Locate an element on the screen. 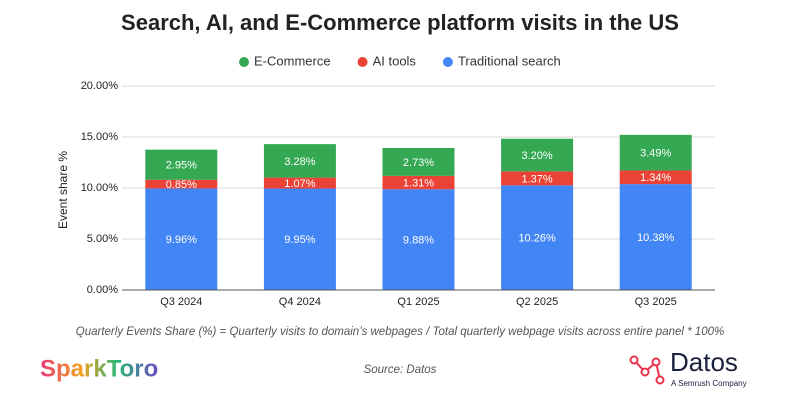 Image resolution: width=800 pixels, height=403 pixels. y-tick-label: 15.00% is located at coordinates (100, 137).